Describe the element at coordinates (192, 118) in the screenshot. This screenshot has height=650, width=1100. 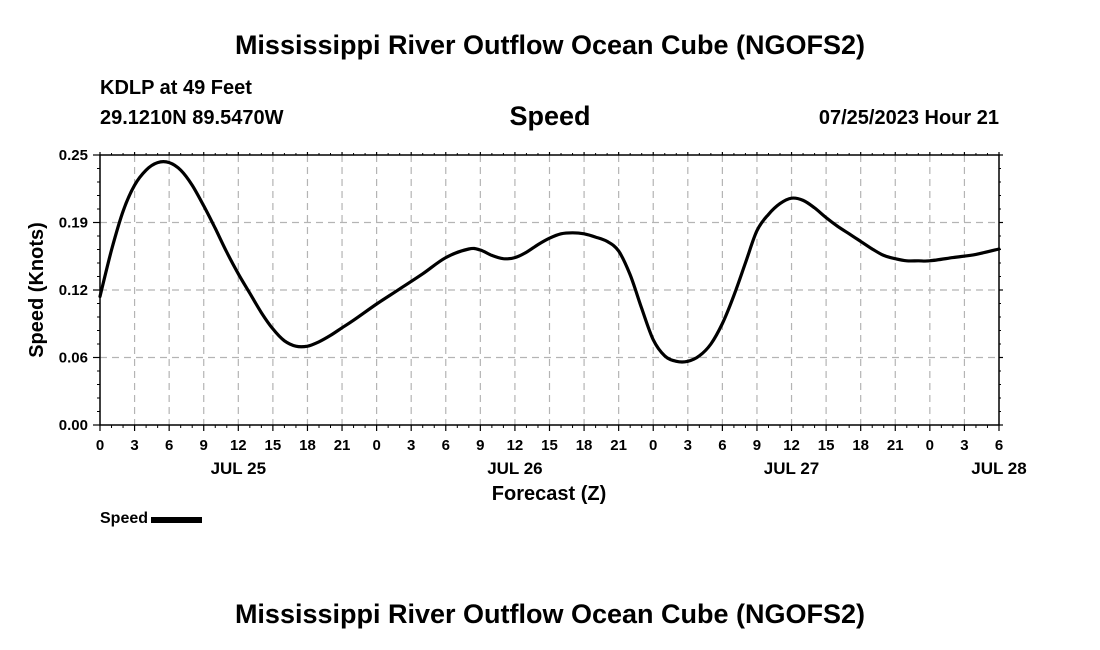
I see `coordinates-label: 29.1210N 89.5470W` at that location.